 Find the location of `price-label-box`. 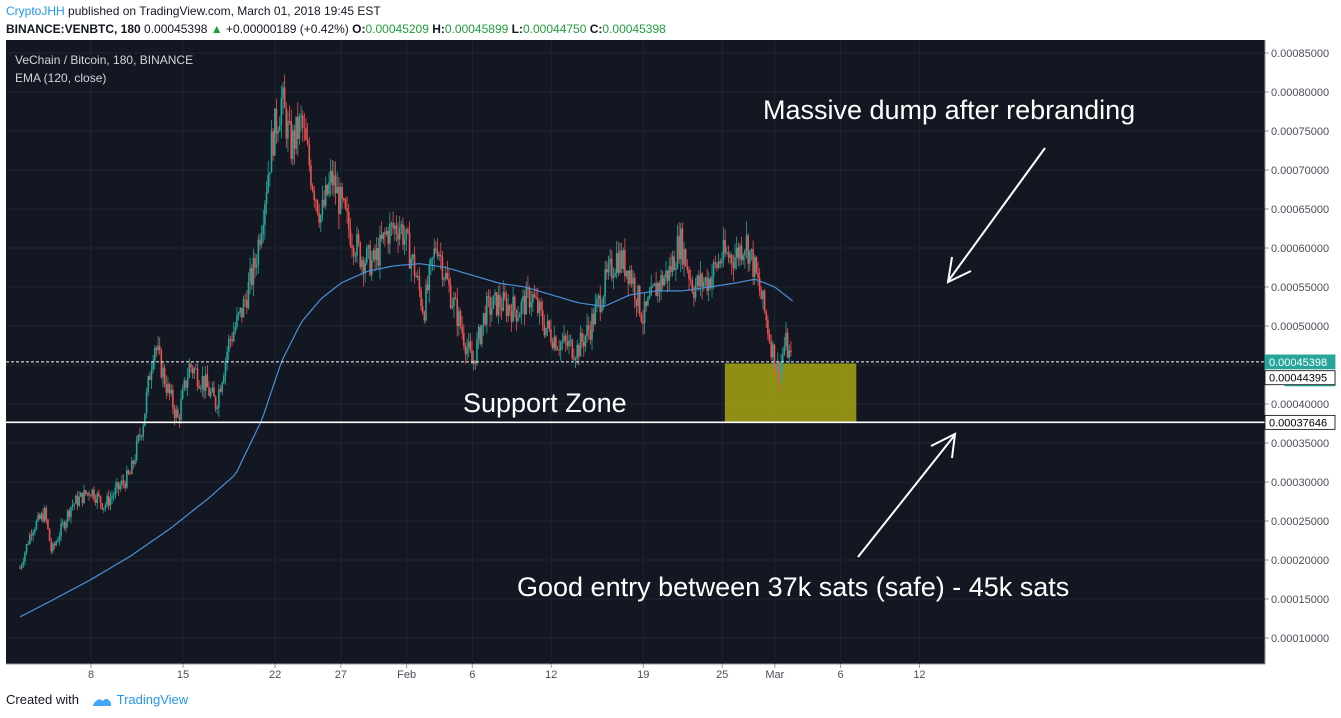

price-label-box is located at coordinates (1300, 378).